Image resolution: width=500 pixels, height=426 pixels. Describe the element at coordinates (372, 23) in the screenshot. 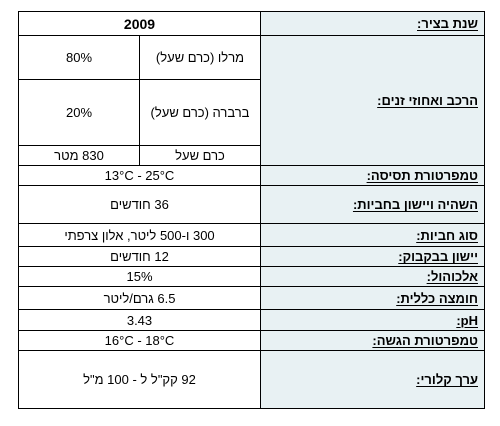

I see `vintage-year-label: שנת בציר:` at that location.